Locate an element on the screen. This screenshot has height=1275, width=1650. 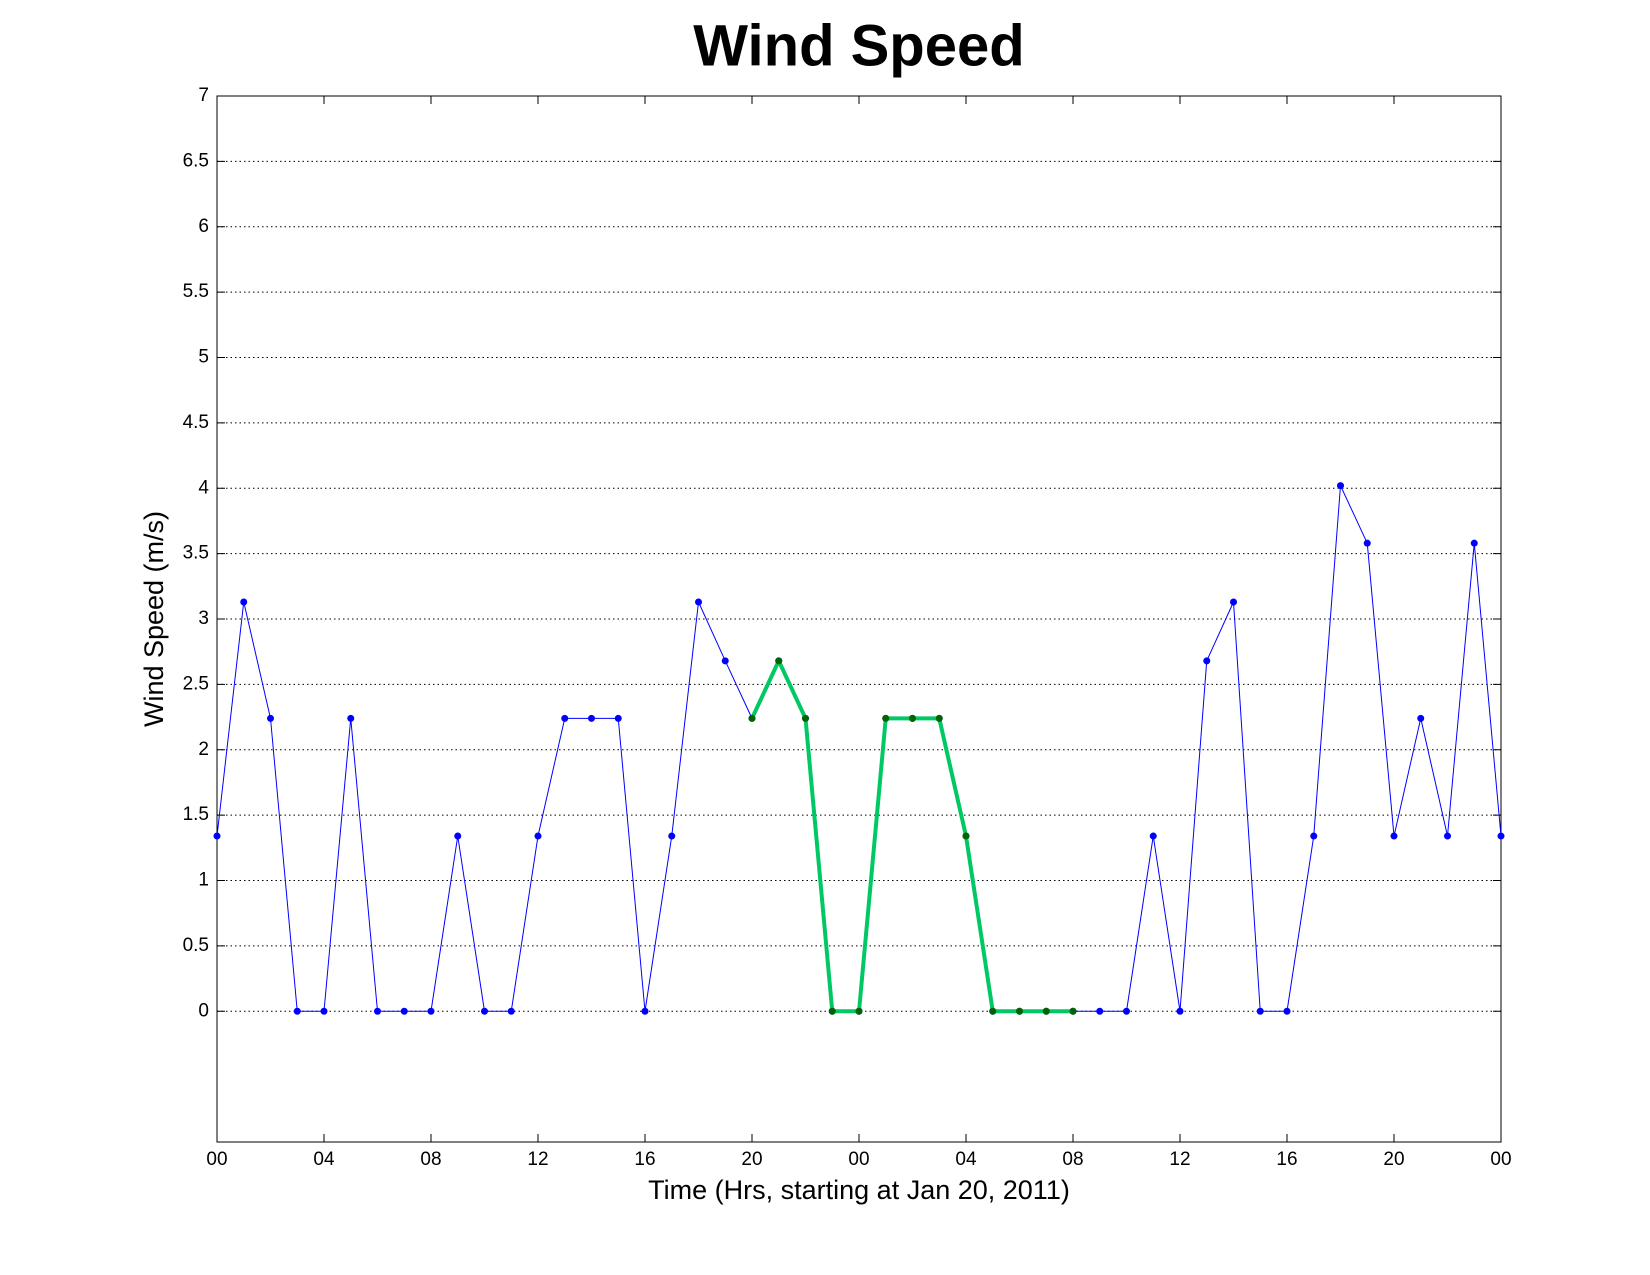
y-tick-label: 4 is located at coordinates (203, 487).